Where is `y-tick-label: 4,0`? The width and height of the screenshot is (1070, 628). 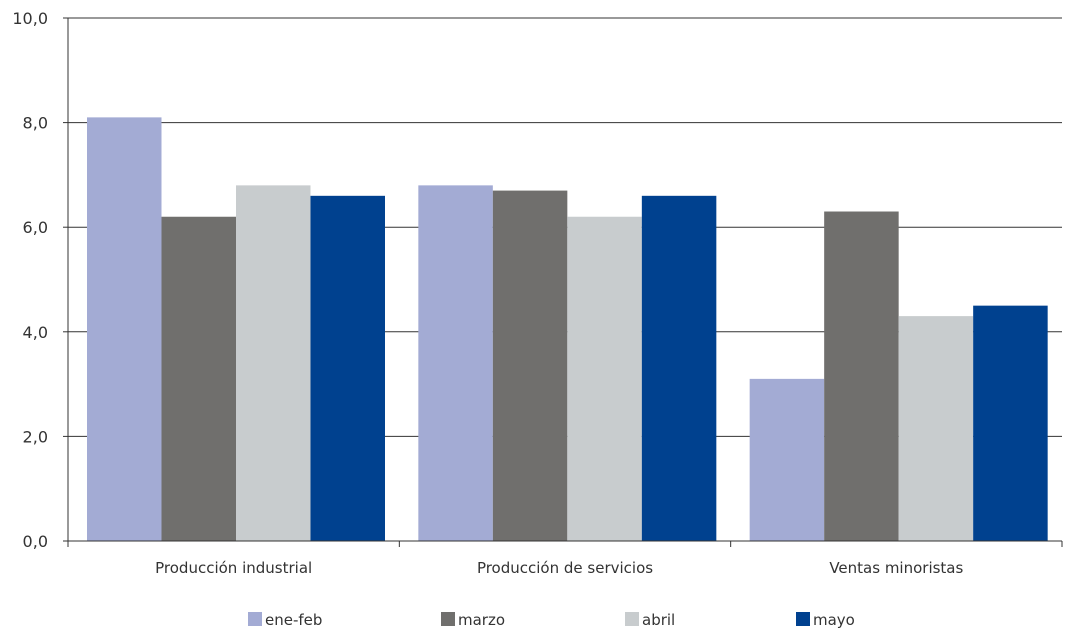 y-tick-label: 4,0 is located at coordinates (35, 332).